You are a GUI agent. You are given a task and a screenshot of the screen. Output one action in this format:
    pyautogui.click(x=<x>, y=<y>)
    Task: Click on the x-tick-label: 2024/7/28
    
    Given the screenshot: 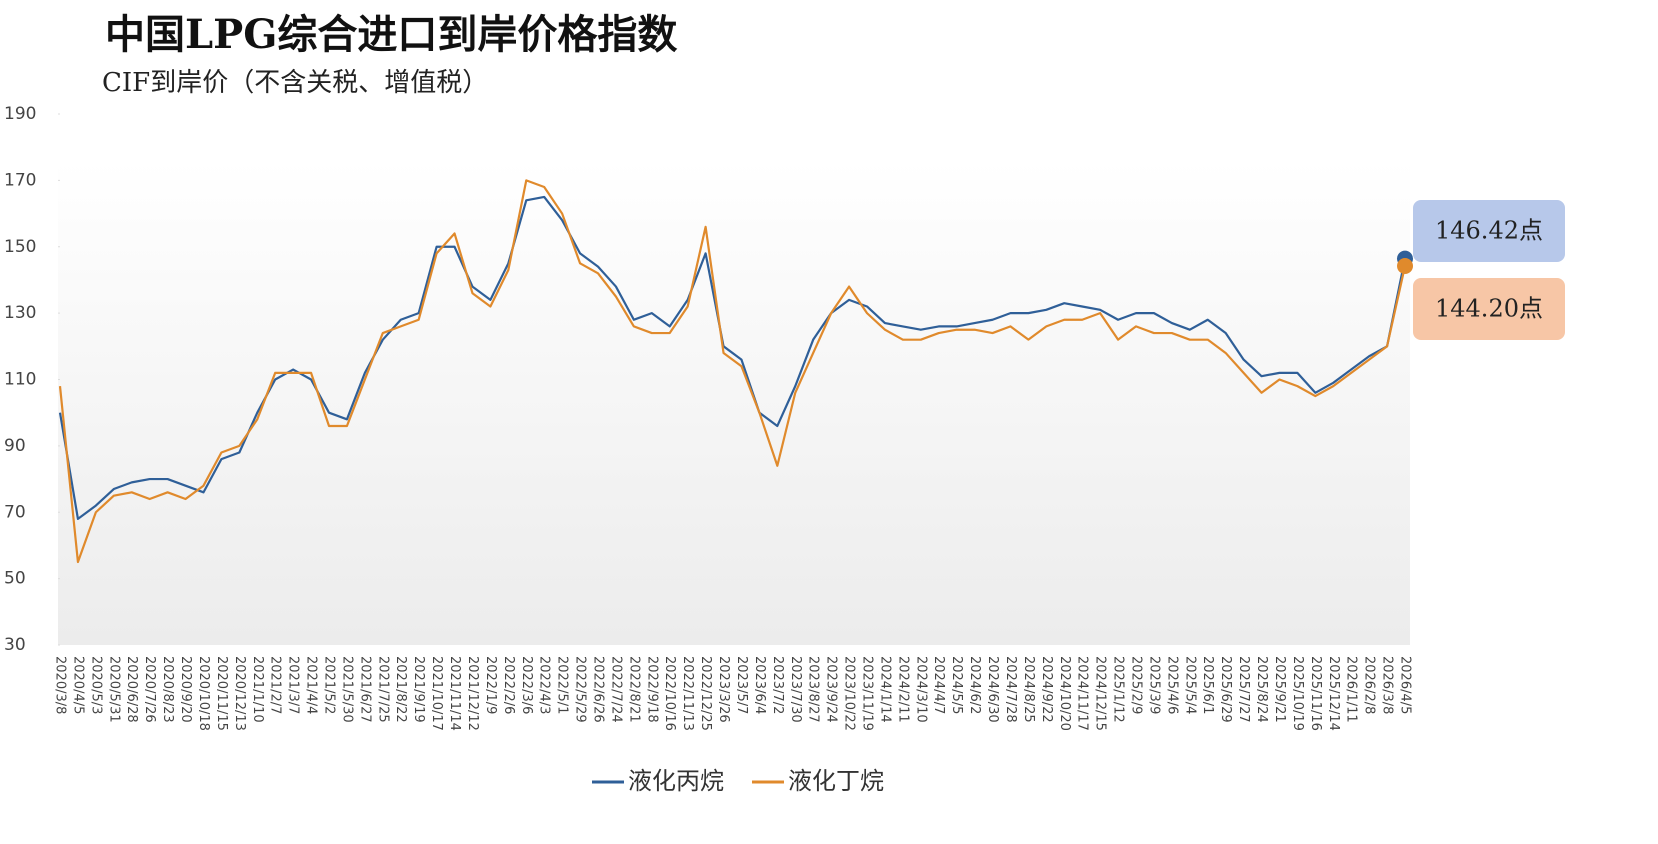 What is the action you would take?
    pyautogui.click(x=1010, y=689)
    